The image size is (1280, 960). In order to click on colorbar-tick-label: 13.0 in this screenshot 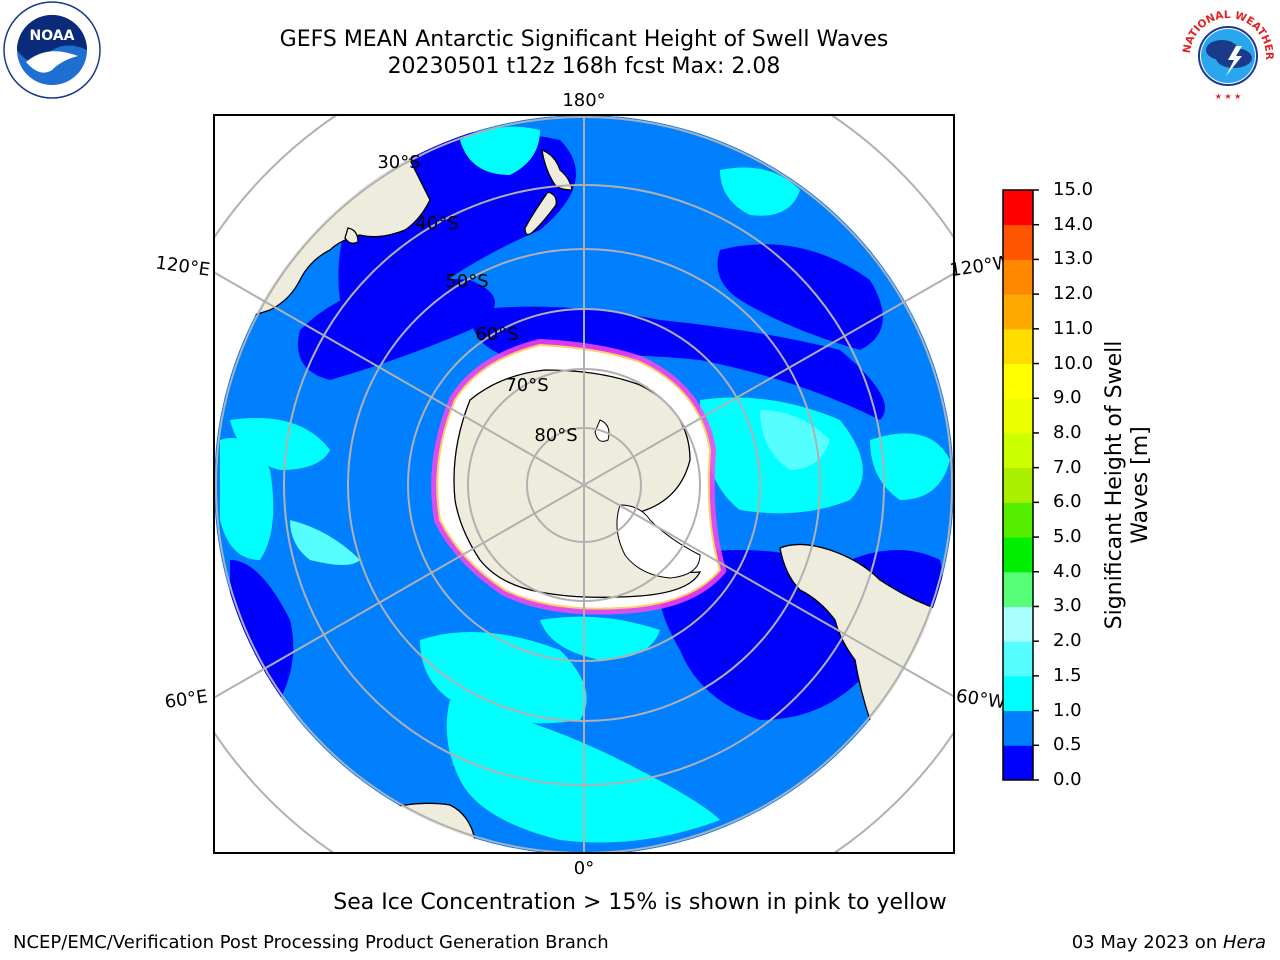, I will do `click(1073, 259)`.